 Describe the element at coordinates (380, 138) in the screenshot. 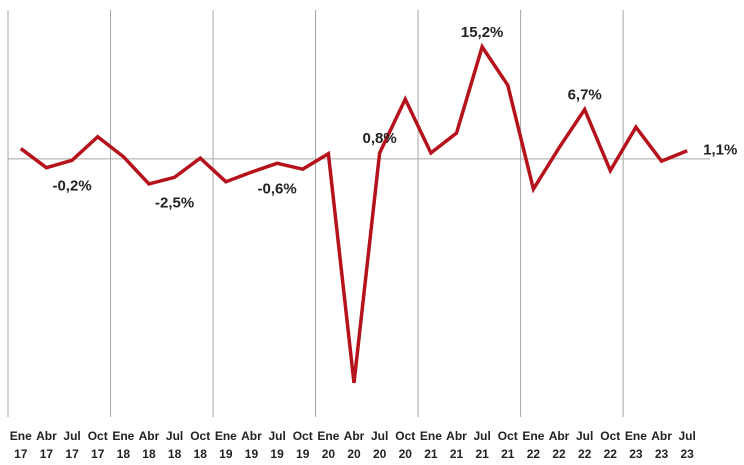

I see `data-label: 0,8%` at that location.